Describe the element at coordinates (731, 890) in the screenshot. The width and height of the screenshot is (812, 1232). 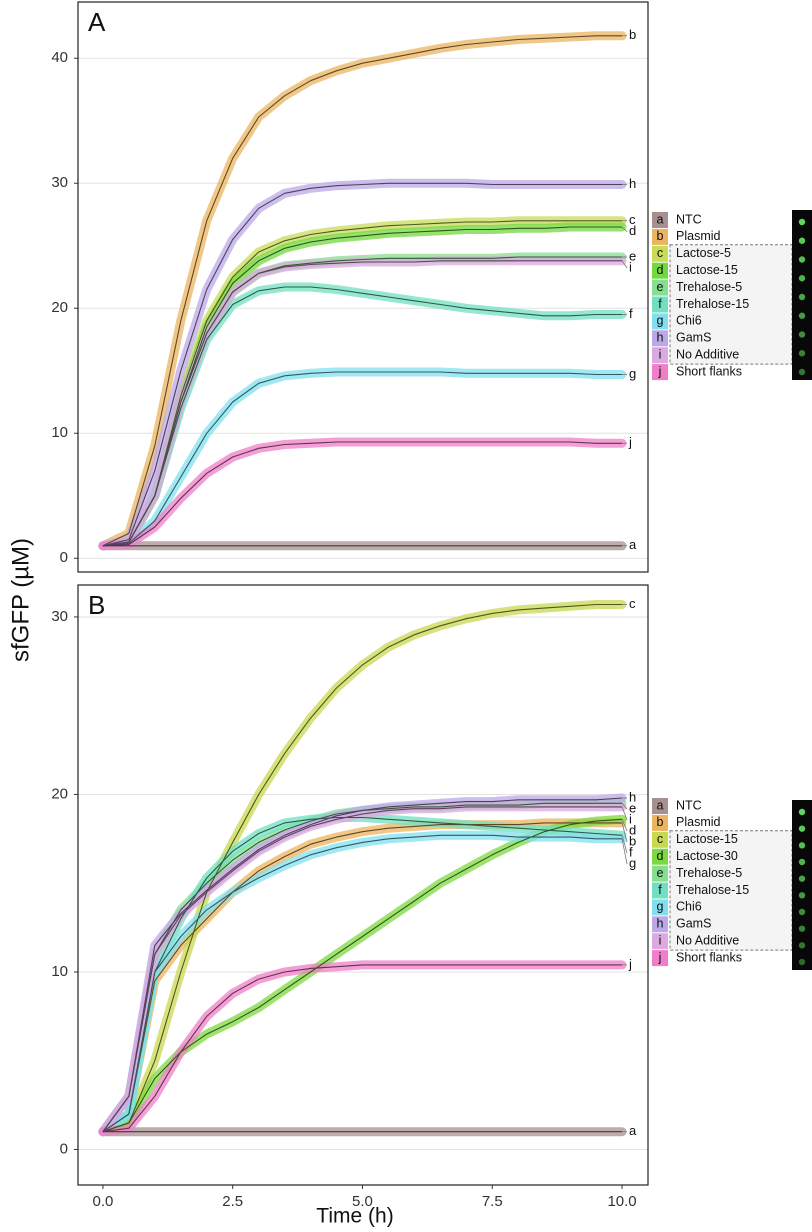
I see `legend-group-box` at that location.